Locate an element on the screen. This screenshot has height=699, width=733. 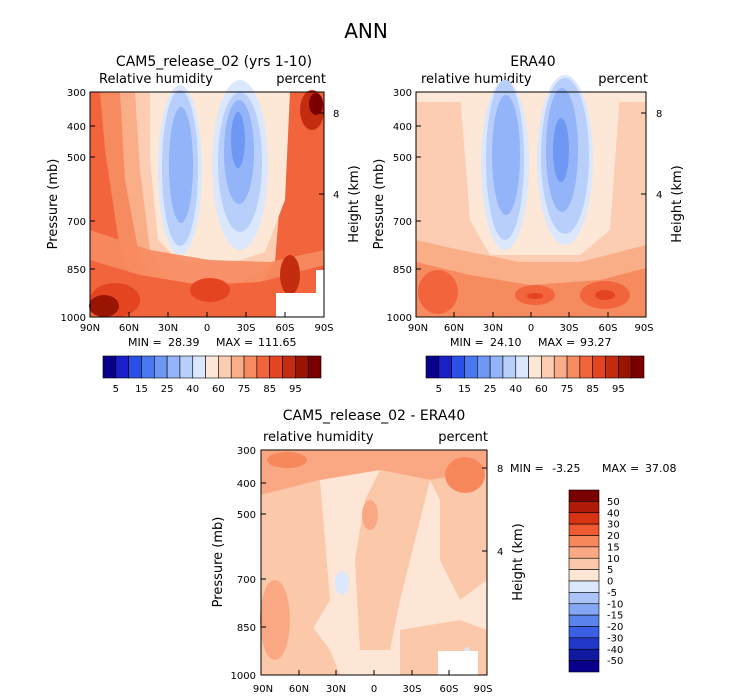
colorbar-label: 30 is located at coordinates (613, 525).